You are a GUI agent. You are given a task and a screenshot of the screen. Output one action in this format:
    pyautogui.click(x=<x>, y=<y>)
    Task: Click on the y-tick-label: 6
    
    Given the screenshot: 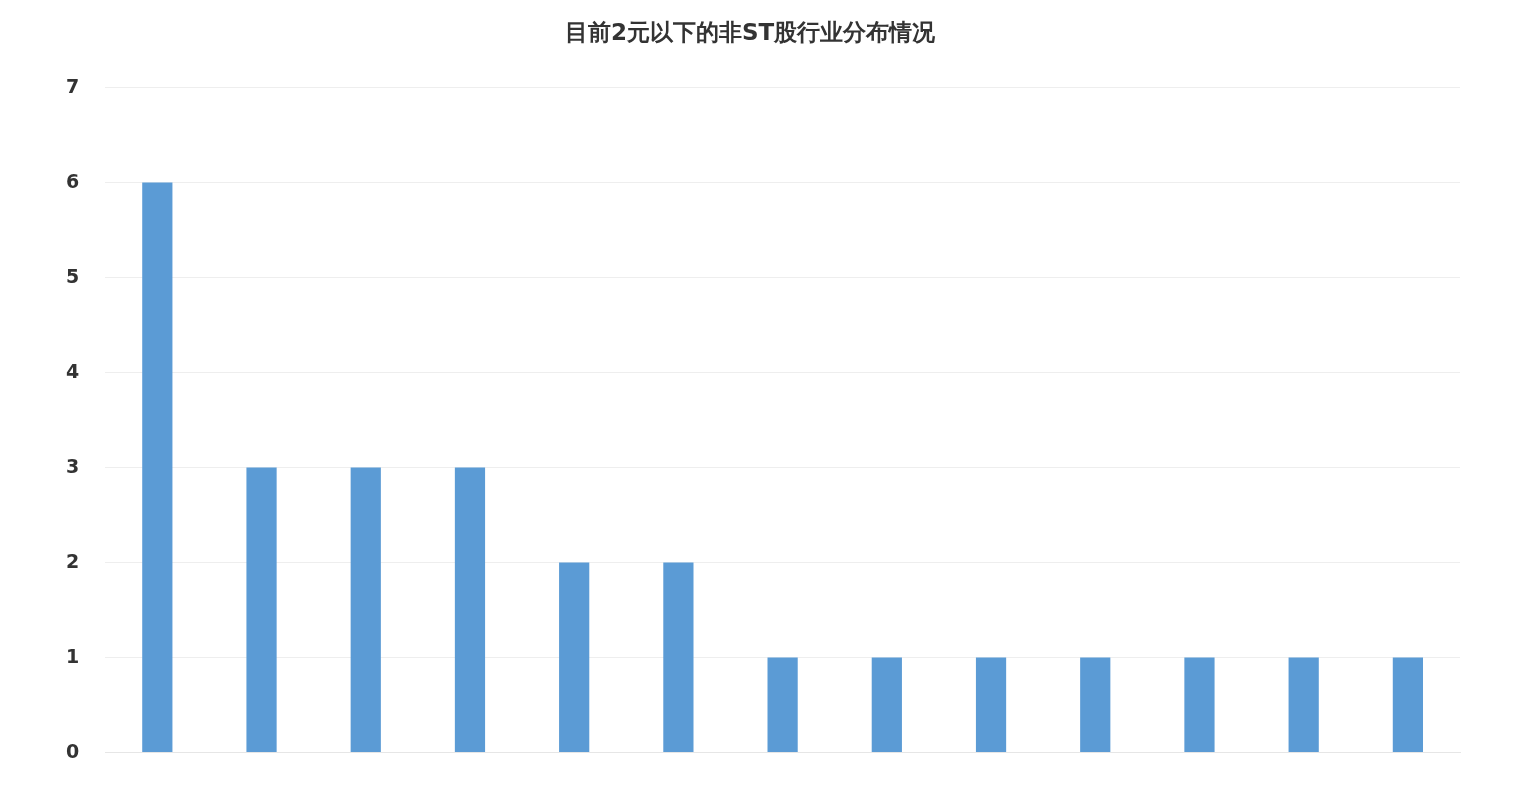 What is the action you would take?
    pyautogui.click(x=72, y=180)
    